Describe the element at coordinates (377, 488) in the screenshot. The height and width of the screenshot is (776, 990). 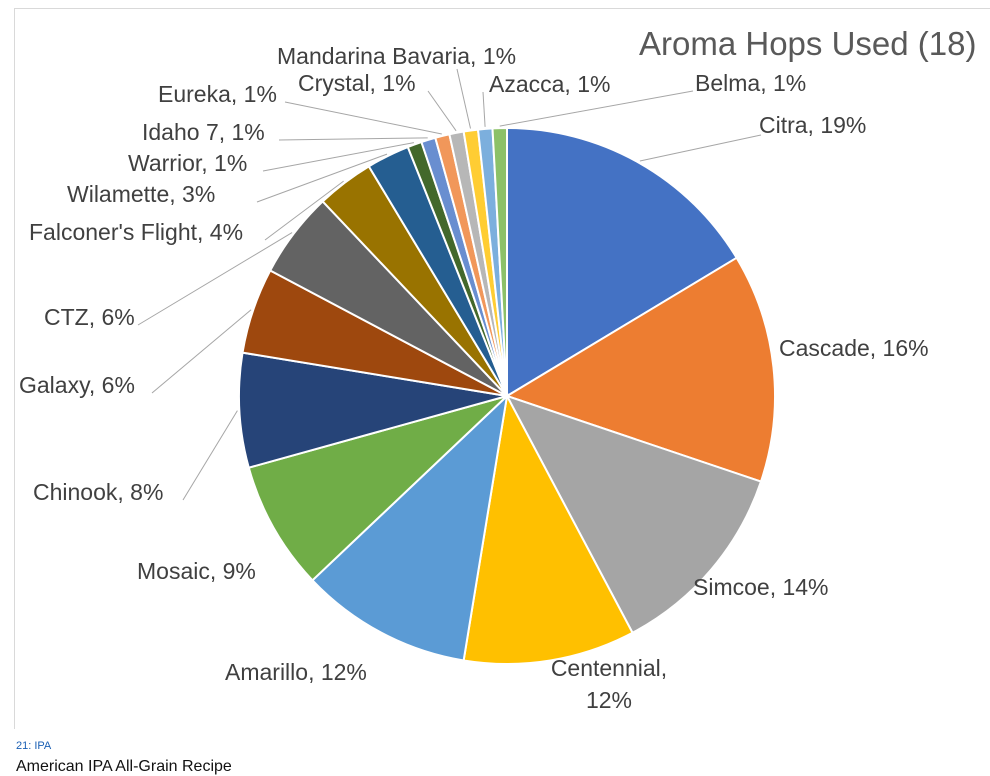
I see `pie-slice-mosaic` at that location.